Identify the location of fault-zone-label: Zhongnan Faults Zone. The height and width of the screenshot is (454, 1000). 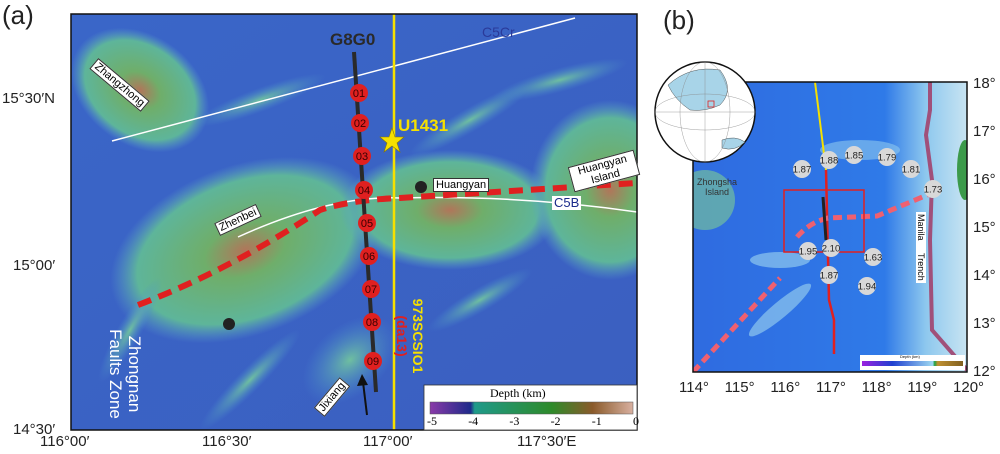
(125, 374).